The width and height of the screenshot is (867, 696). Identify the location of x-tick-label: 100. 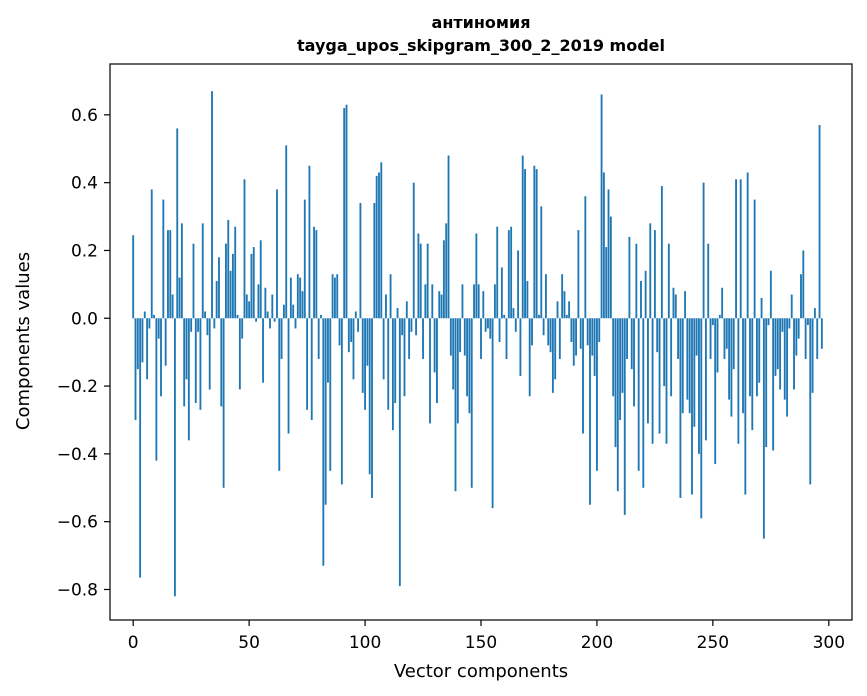
(365, 643).